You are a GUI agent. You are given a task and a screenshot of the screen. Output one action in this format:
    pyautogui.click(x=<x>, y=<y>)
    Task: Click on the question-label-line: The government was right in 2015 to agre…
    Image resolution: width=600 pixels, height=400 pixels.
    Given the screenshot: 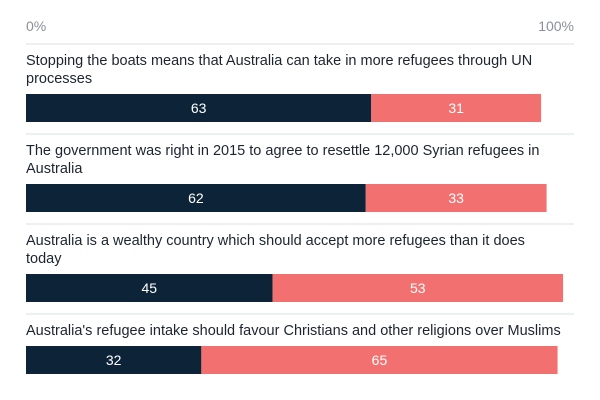 What is the action you would take?
    pyautogui.click(x=282, y=151)
    